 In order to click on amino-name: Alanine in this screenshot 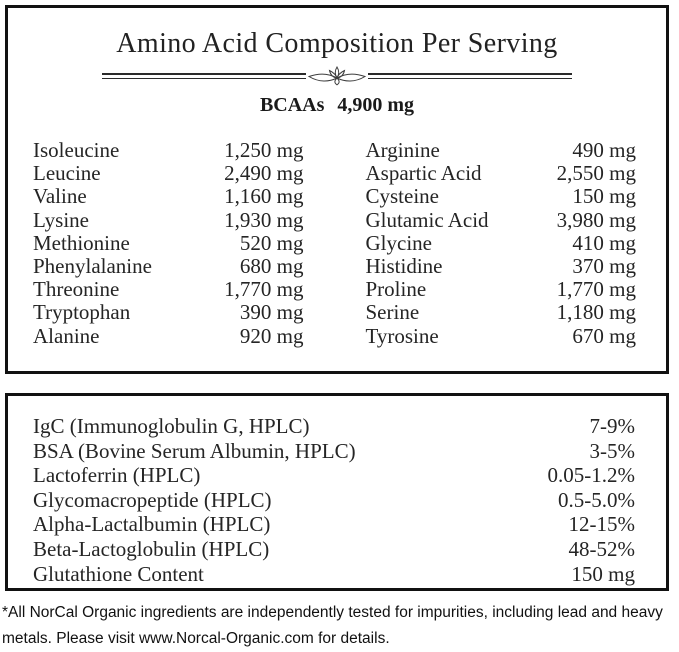, I will do `click(66, 335)`.